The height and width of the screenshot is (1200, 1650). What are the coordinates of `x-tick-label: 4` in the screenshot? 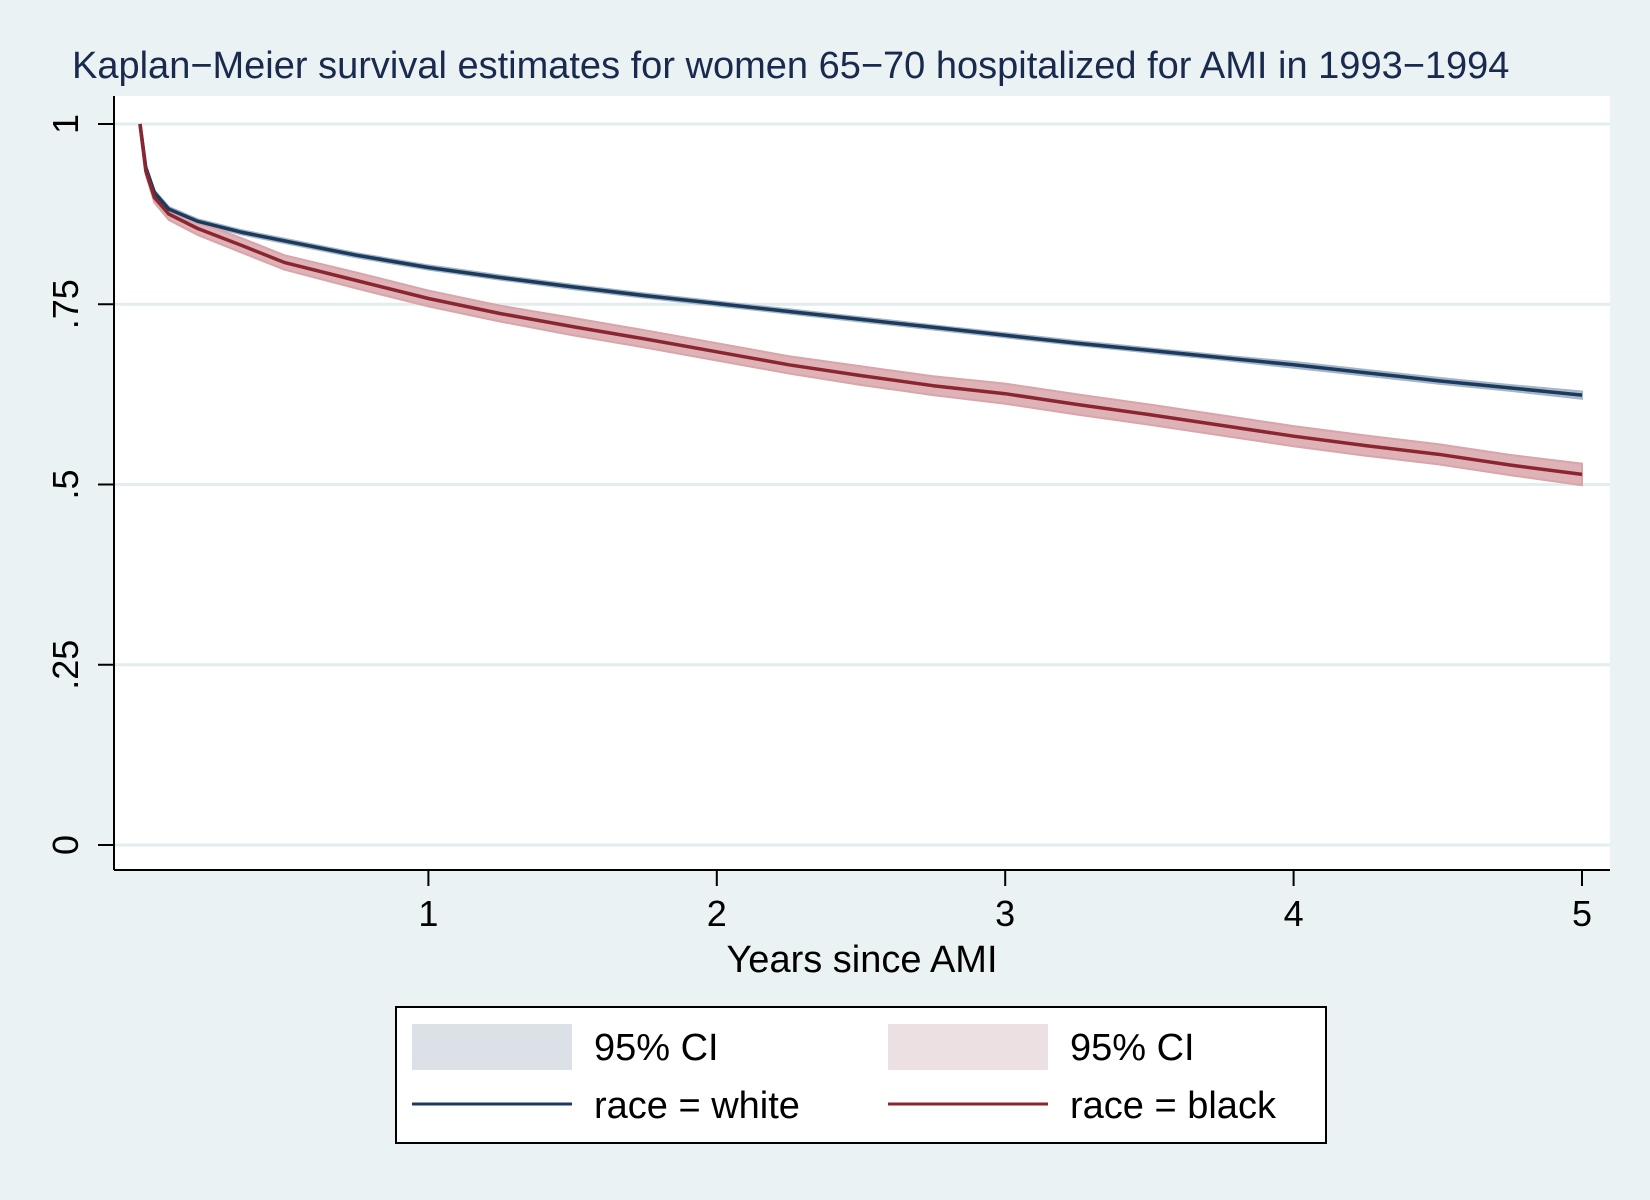 It's located at (1294, 913).